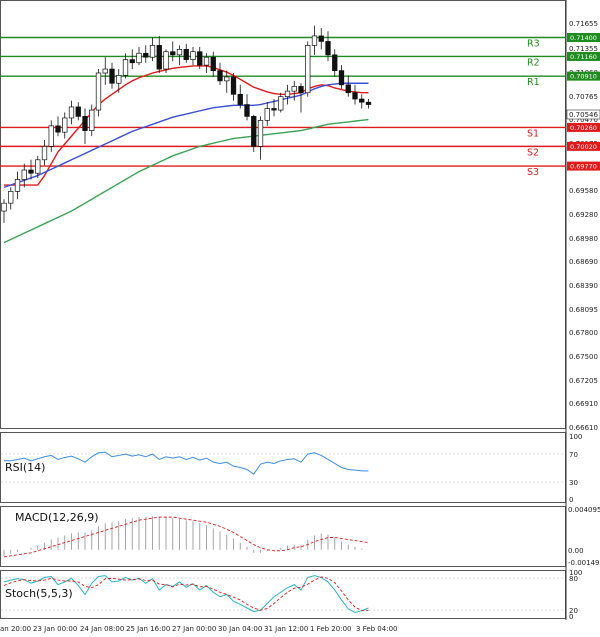  What do you see at coordinates (291, 468) in the screenshot?
I see `rsi-panel: RSI(14) 100 70 30 0` at bounding box center [291, 468].